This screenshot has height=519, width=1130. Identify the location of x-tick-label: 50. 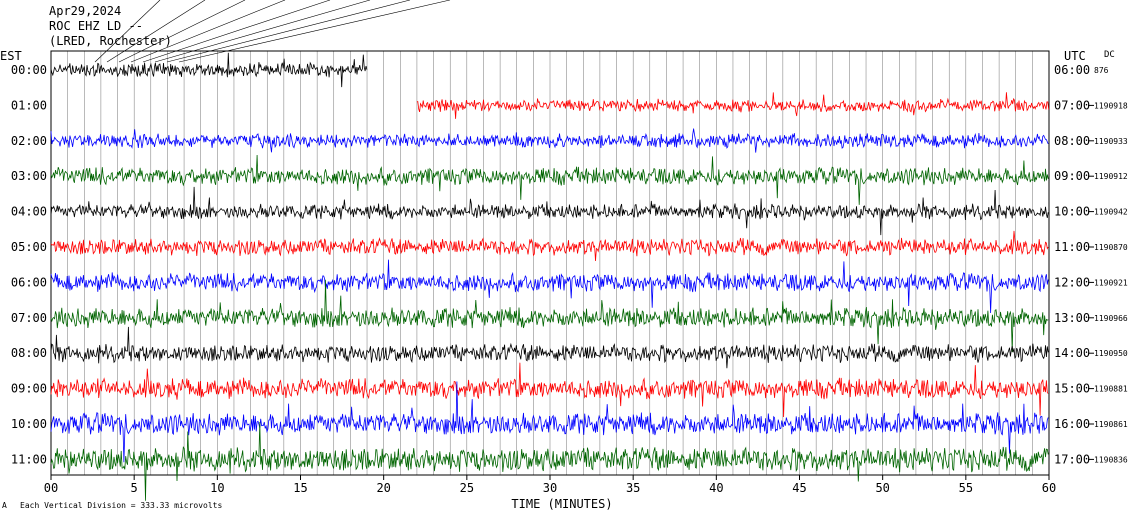
(882, 488).